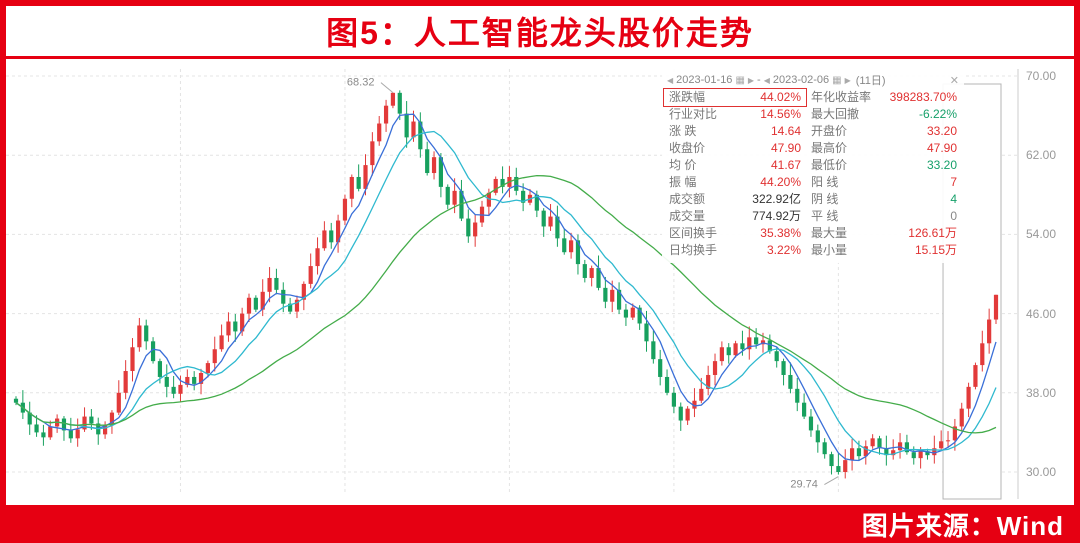 The width and height of the screenshot is (1080, 543). What do you see at coordinates (884, 250) in the screenshot?
I see `panel-metric: 最小量 15.15万` at bounding box center [884, 250].